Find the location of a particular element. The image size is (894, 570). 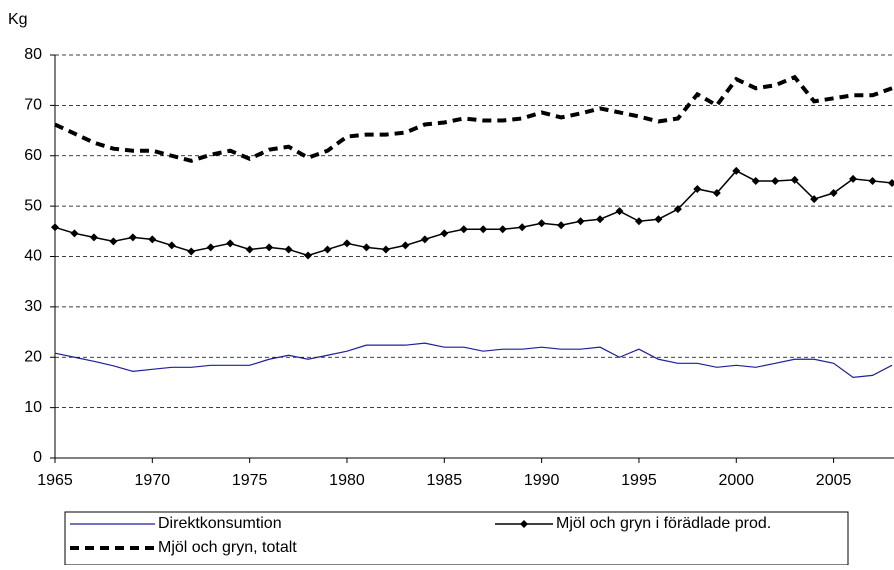

y-tick-label: 20 is located at coordinates (33, 356).